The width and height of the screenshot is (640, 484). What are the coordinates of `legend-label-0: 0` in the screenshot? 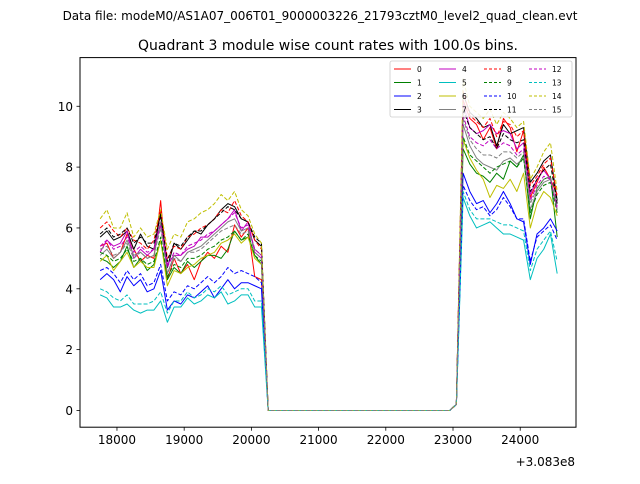 It's located at (419, 69).